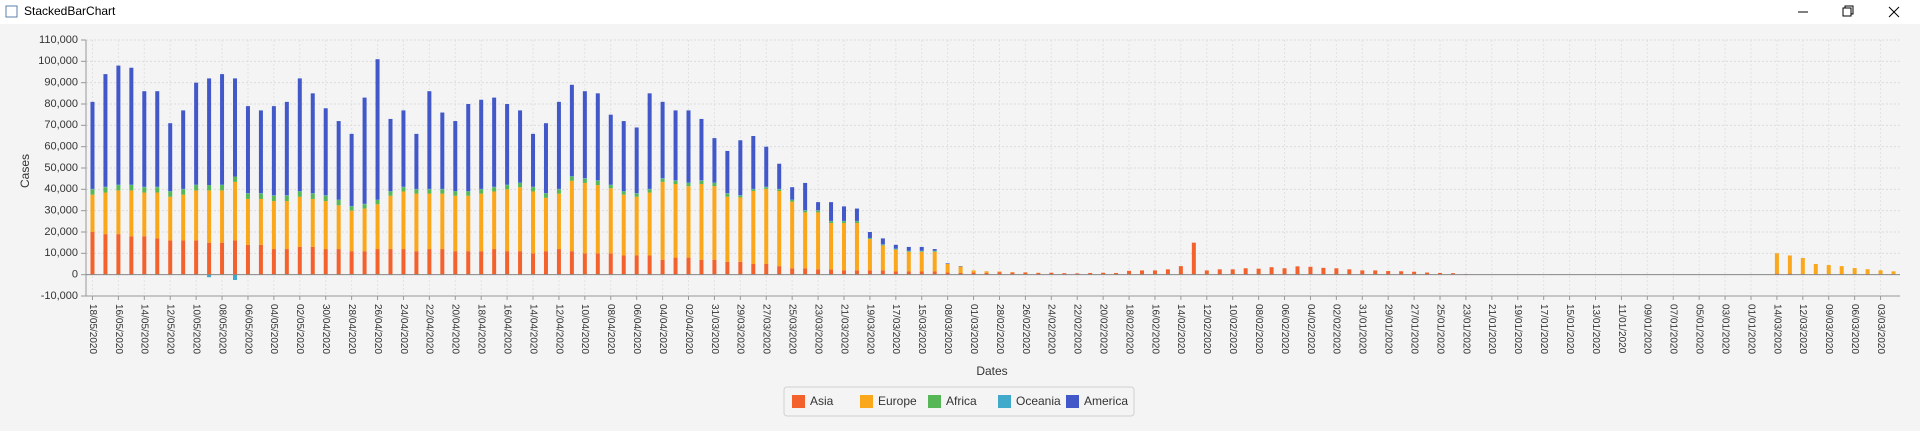 The height and width of the screenshot is (431, 1920). I want to click on x-tick-label: 20/04/2020, so click(455, 329).